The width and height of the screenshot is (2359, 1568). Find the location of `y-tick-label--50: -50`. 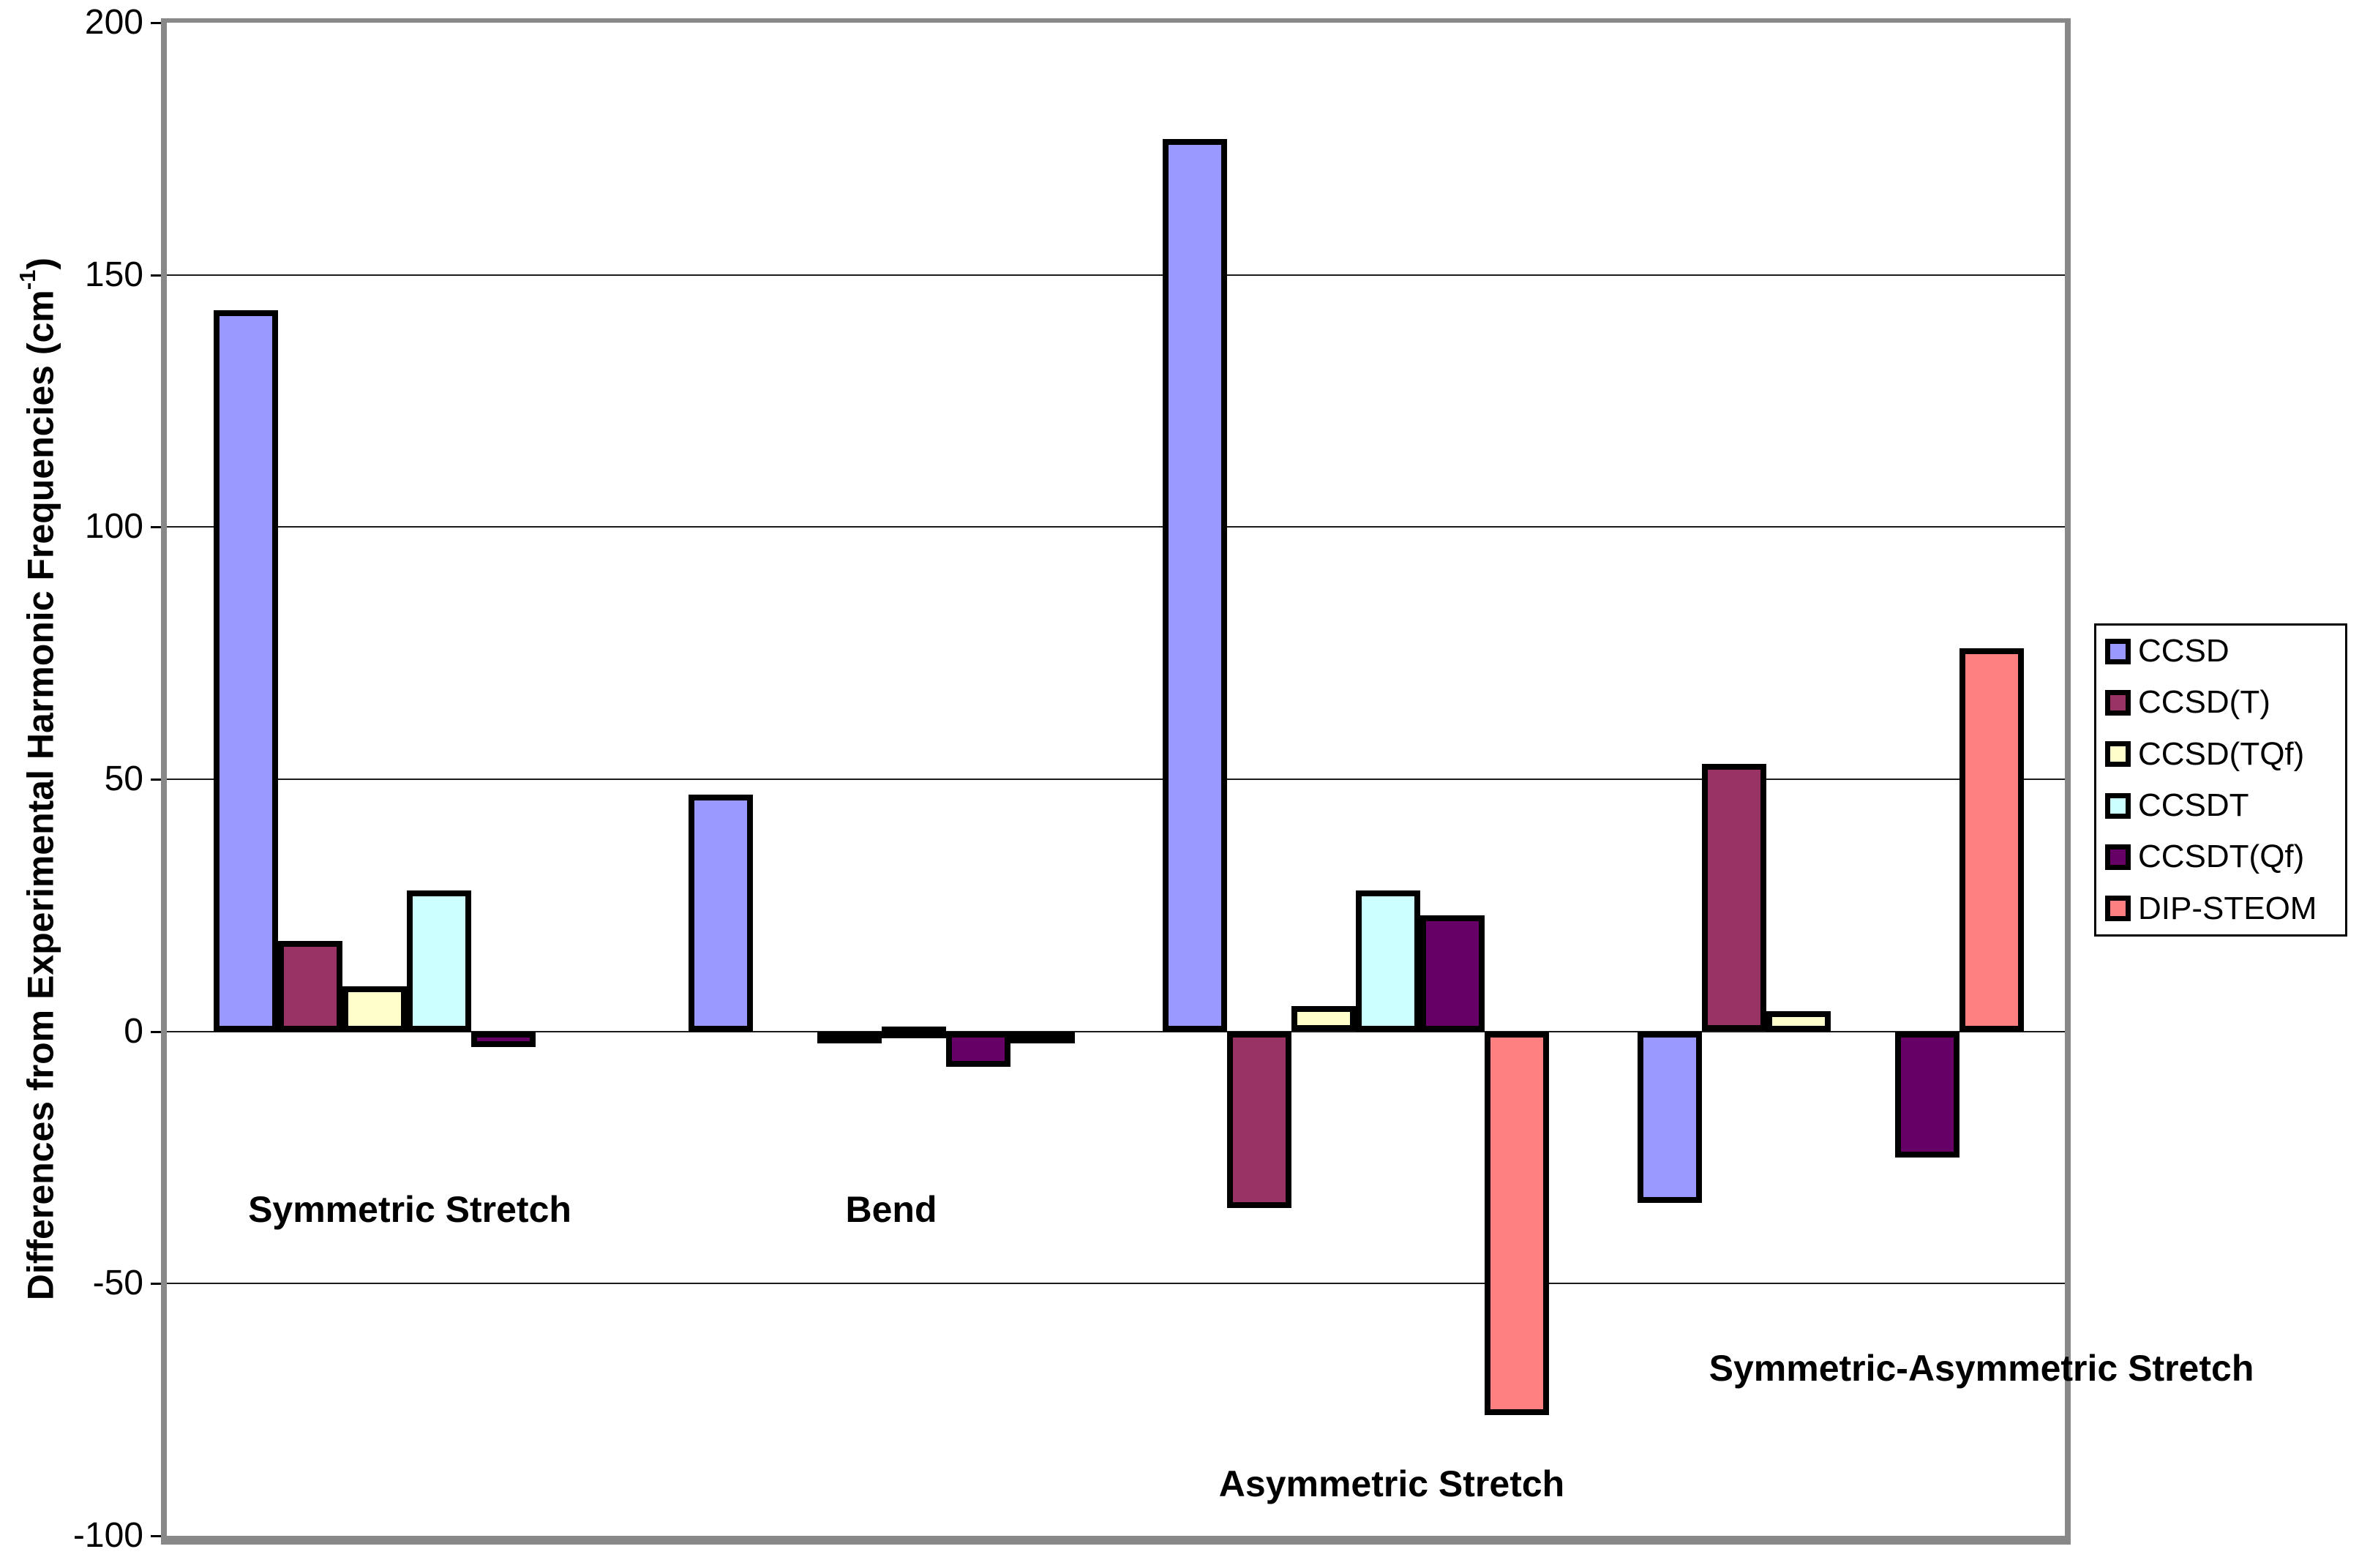

y-tick-label--50: -50 is located at coordinates (117, 1283).